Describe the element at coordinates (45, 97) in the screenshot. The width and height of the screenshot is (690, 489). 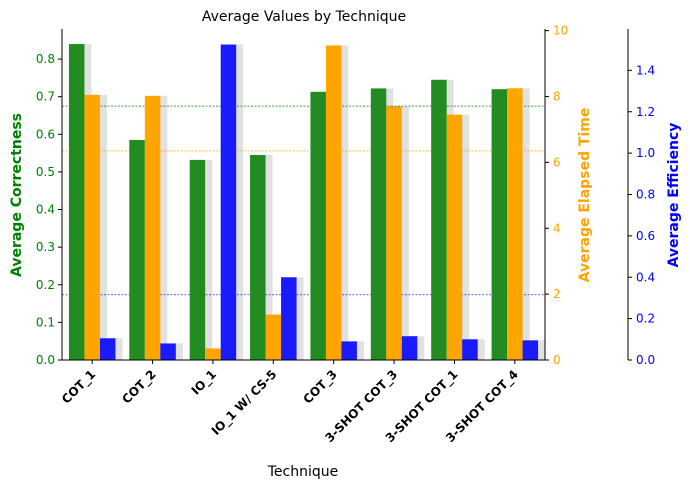
I see `y-axis-left-tick-label: 0.7` at that location.